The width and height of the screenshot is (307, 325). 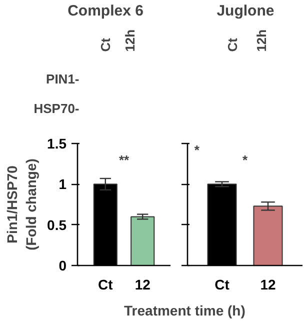 I want to click on chart-title: Complex 6, so click(x=106, y=11).